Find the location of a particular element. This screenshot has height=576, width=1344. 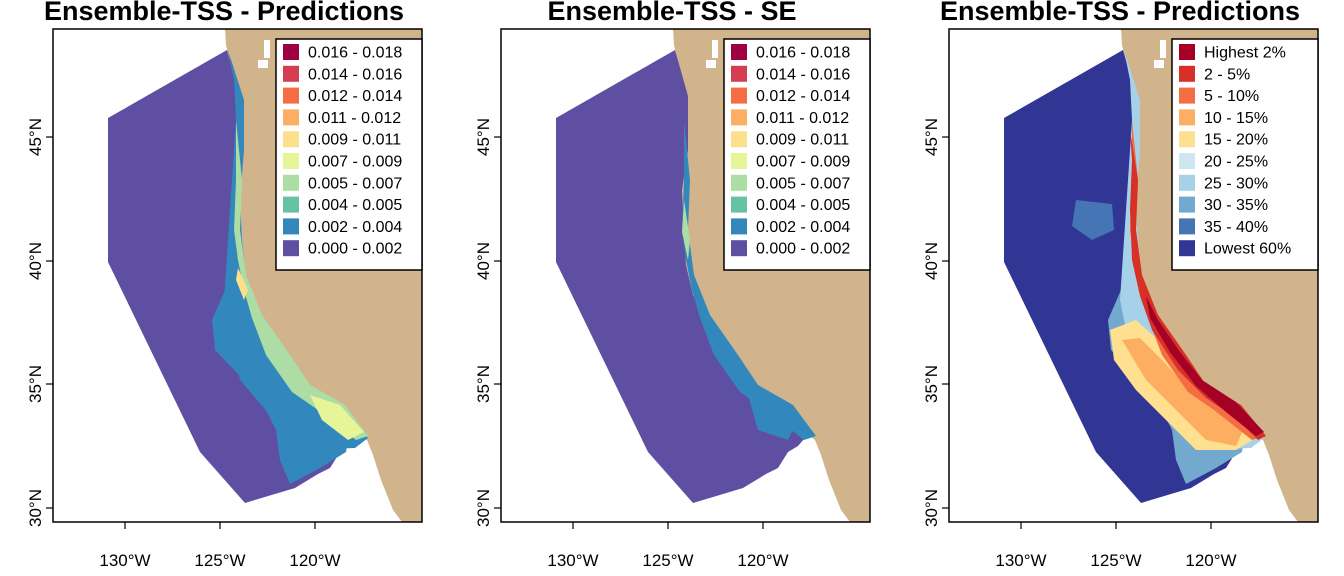

value-band-peak is located at coordinates (242, 284).